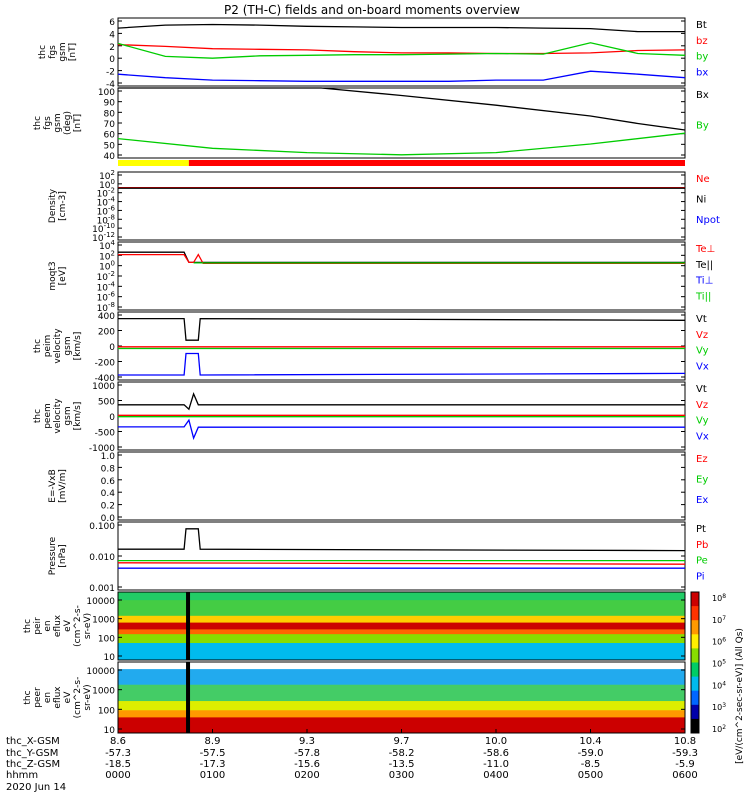 The image size is (750, 804). What do you see at coordinates (108, 469) in the screenshot?
I see `y-tick-label: 0.8` at bounding box center [108, 469].